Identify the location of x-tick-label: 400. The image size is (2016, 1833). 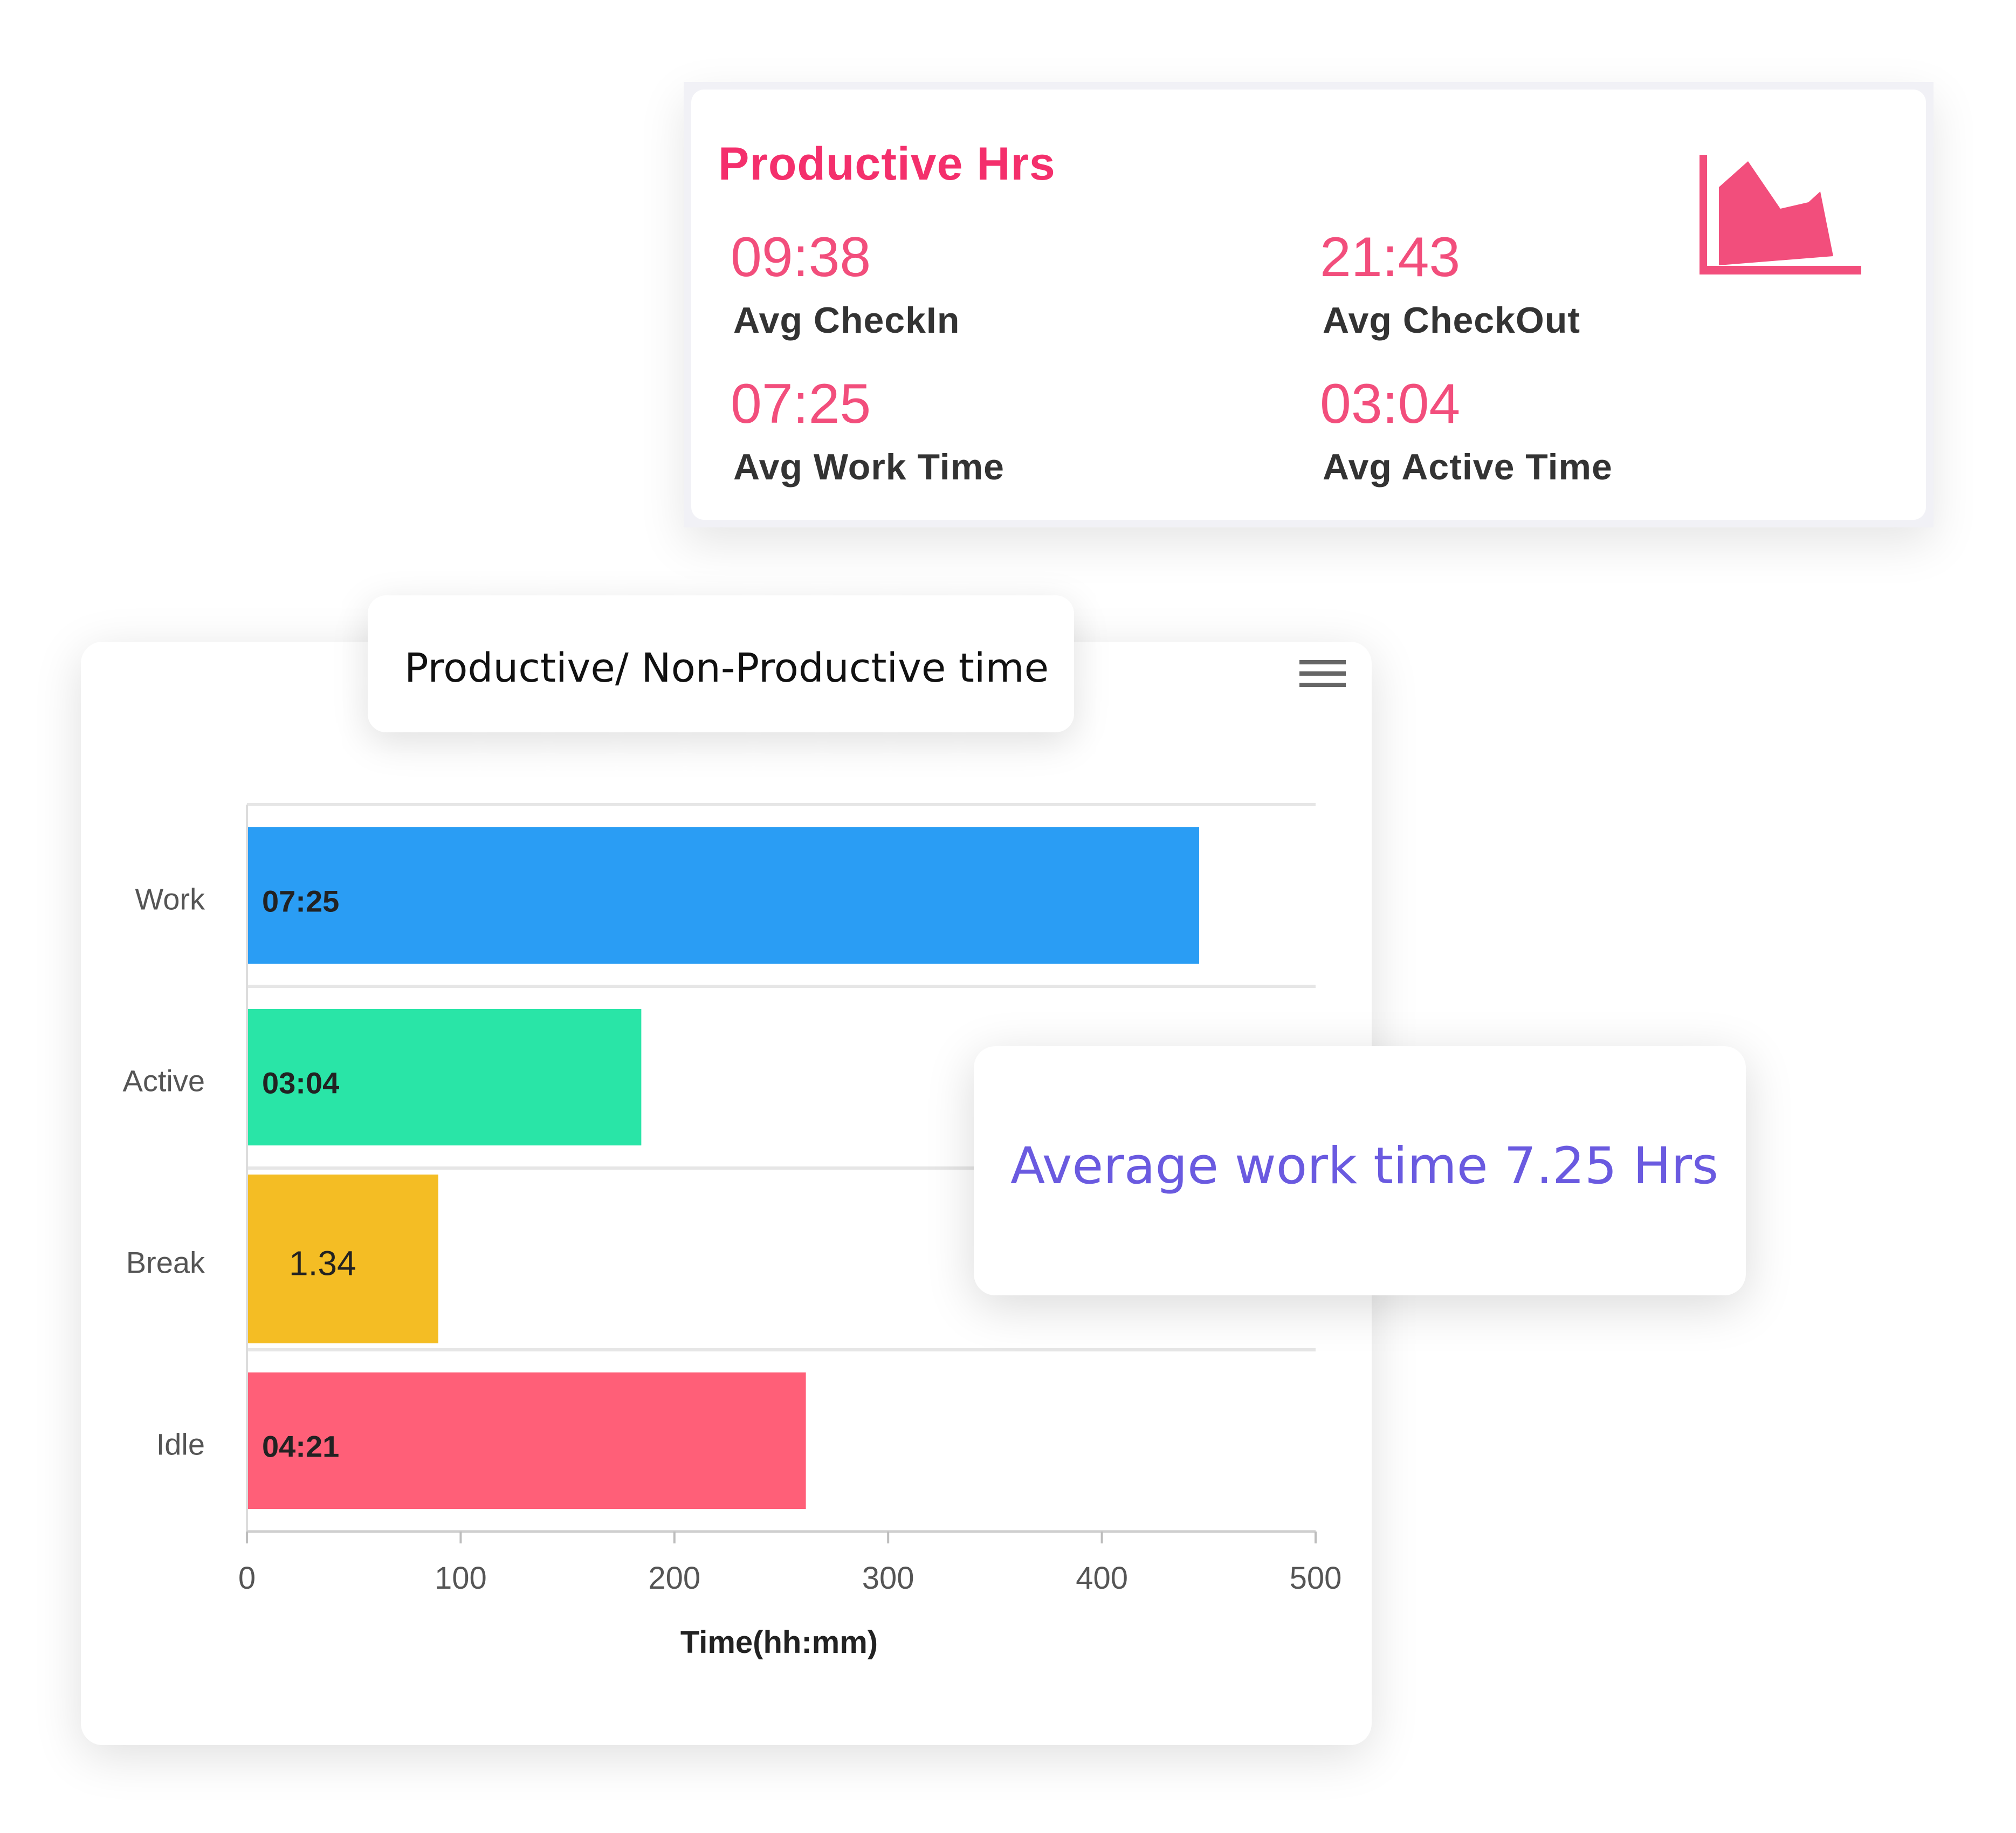
(1102, 1579).